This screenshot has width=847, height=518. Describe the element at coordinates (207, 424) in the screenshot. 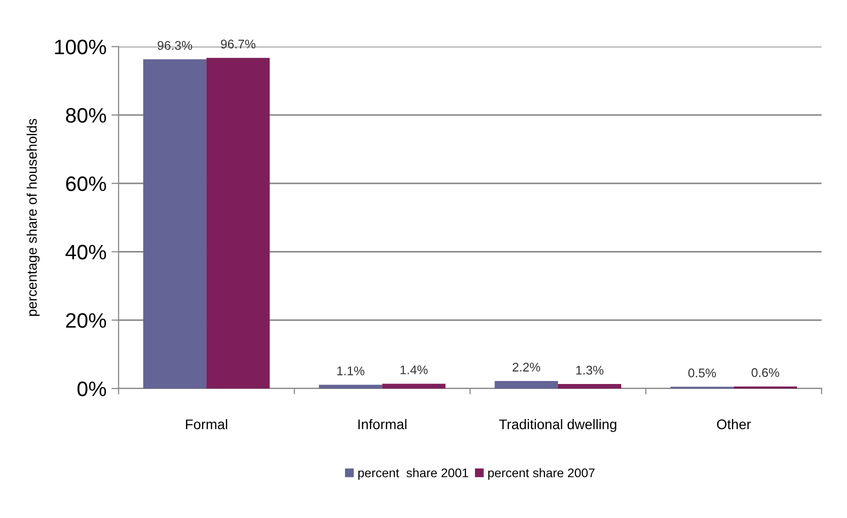

I see `x-tick-label: Formal` at that location.